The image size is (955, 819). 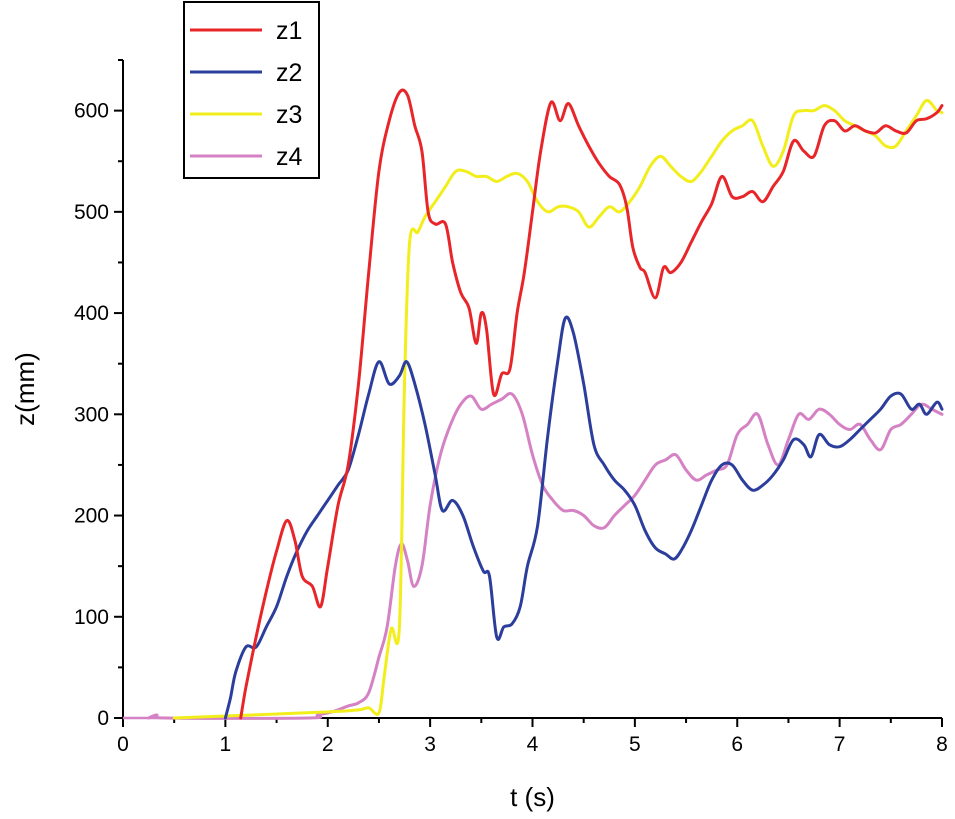 I want to click on x-tick-label: 7, so click(x=840, y=744).